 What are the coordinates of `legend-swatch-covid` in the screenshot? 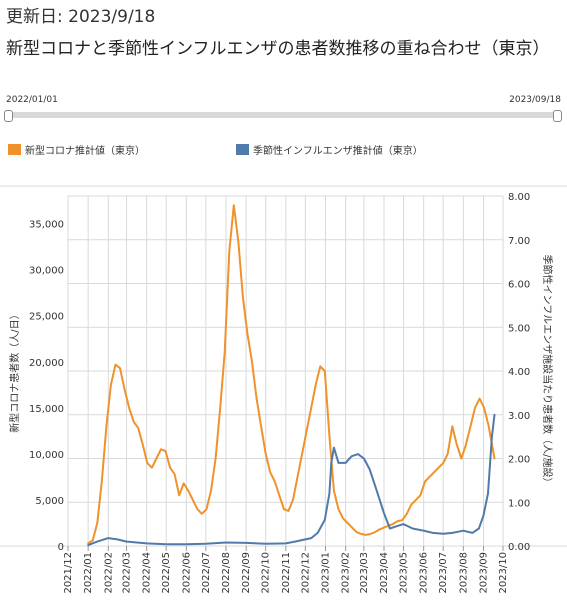 It's located at (14, 149).